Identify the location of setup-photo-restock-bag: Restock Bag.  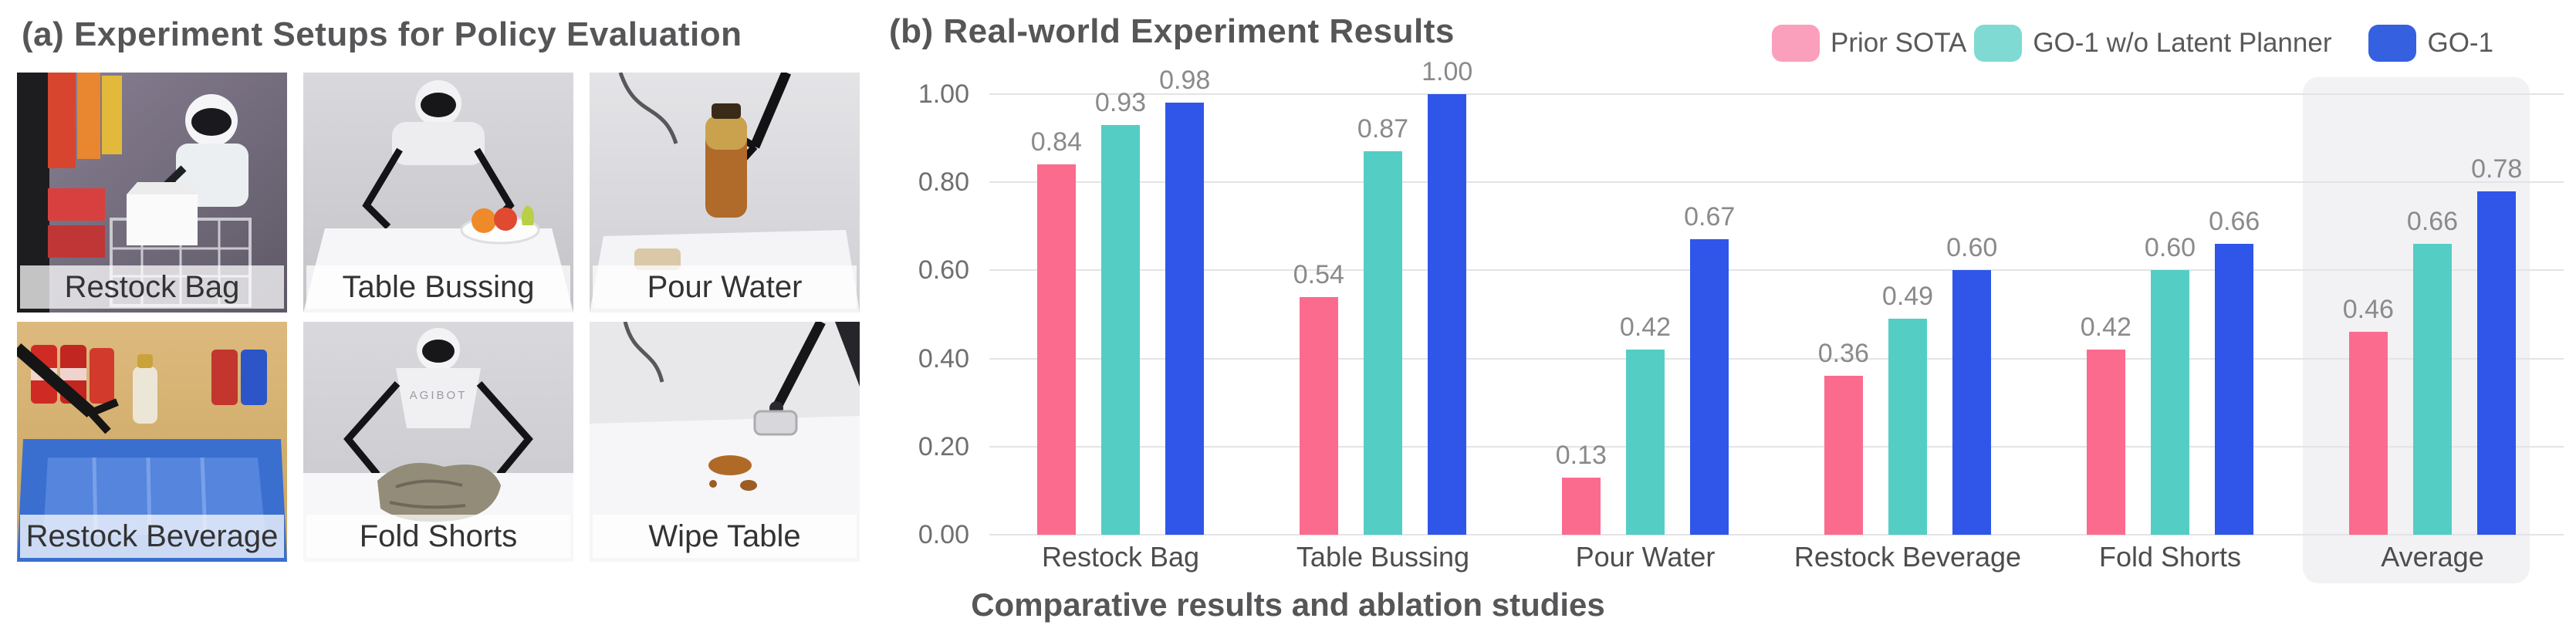
(152, 193).